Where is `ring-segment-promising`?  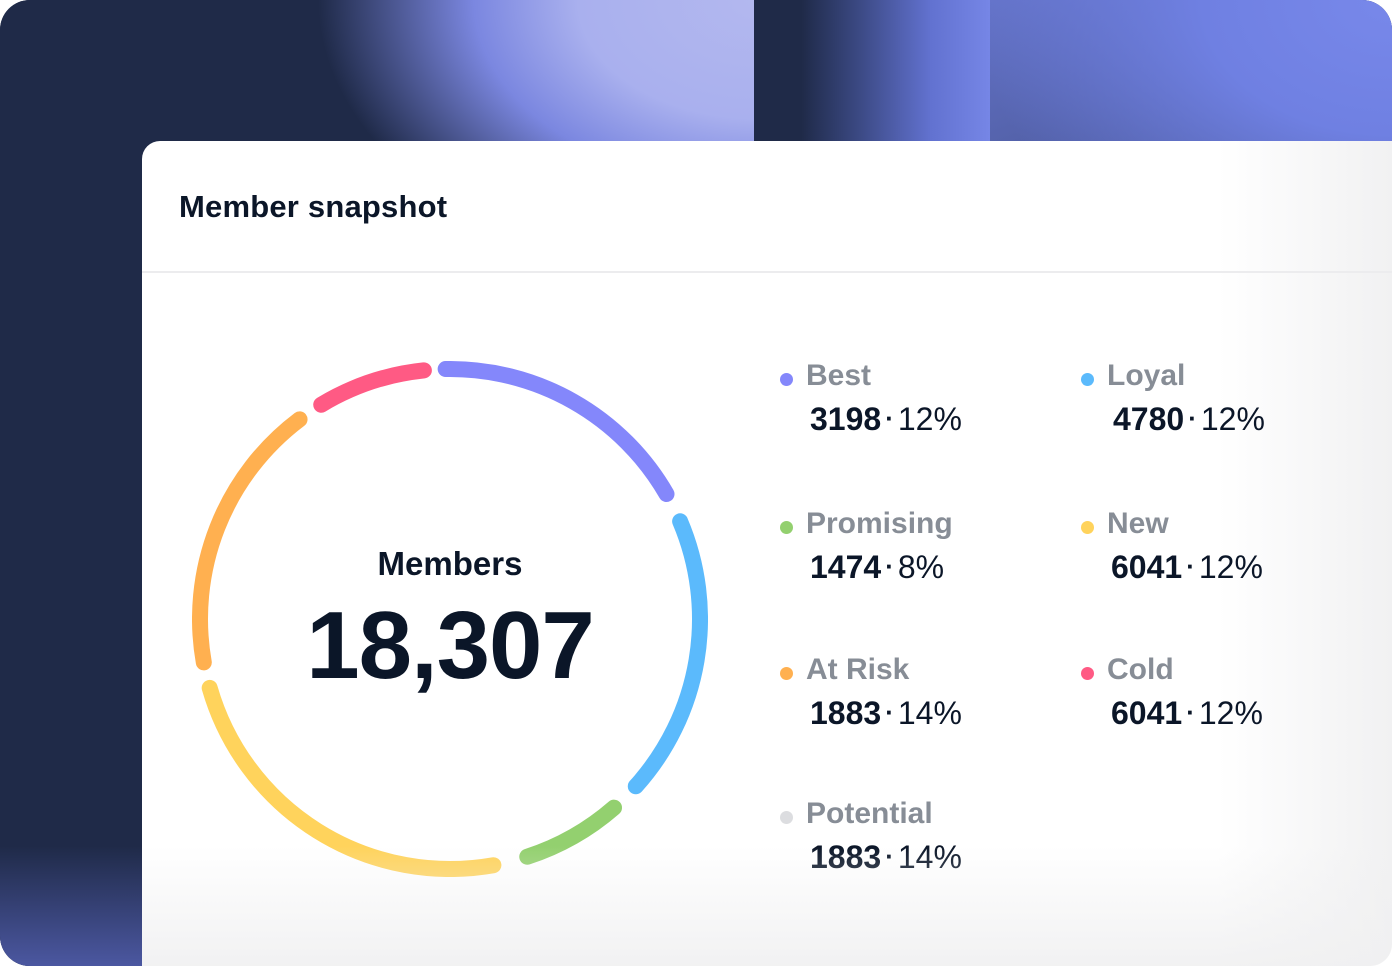
ring-segment-promising is located at coordinates (571, 832).